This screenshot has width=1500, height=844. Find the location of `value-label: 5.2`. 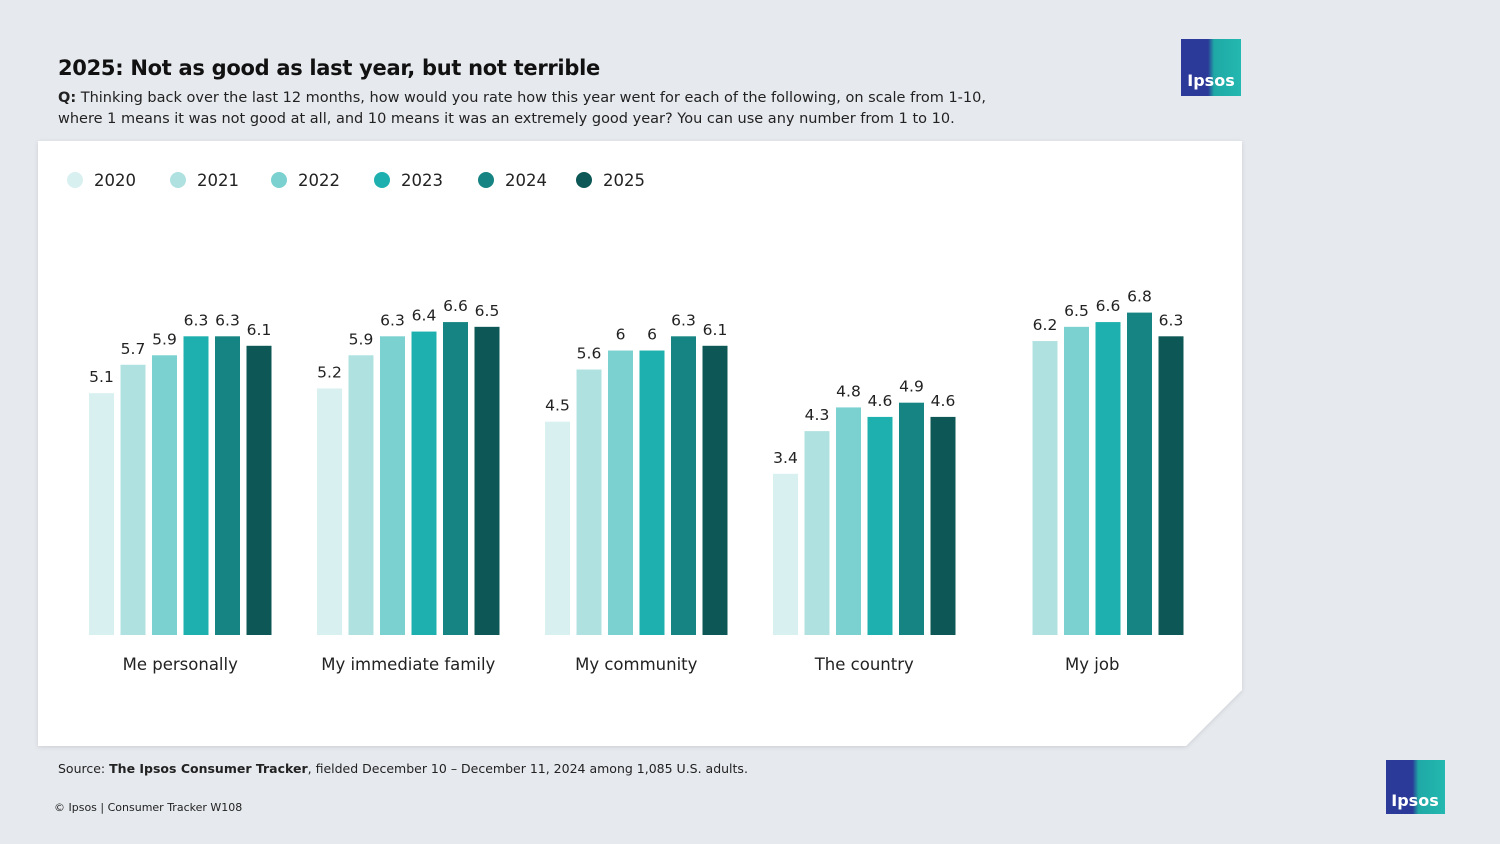

value-label: 5.2 is located at coordinates (329, 372).